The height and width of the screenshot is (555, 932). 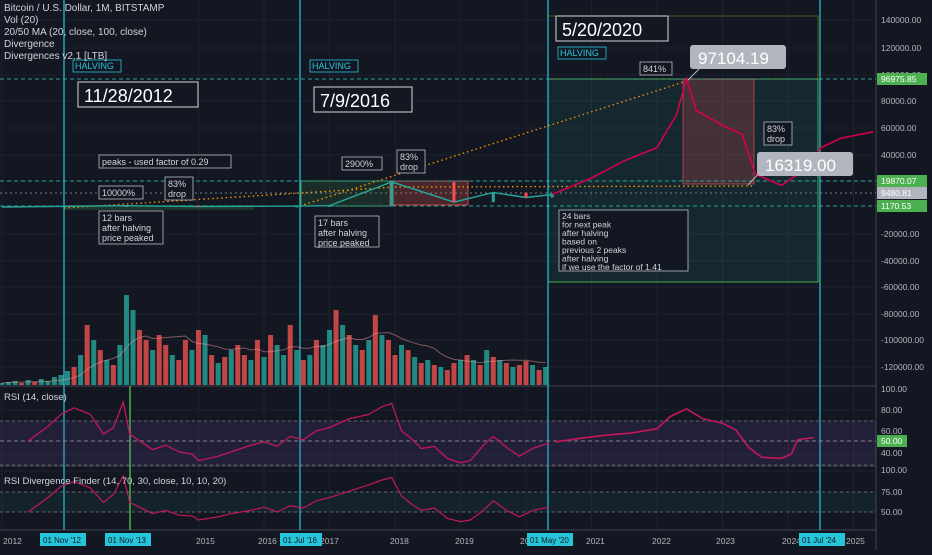 I want to click on bottom-callout-box, so click(x=805, y=164).